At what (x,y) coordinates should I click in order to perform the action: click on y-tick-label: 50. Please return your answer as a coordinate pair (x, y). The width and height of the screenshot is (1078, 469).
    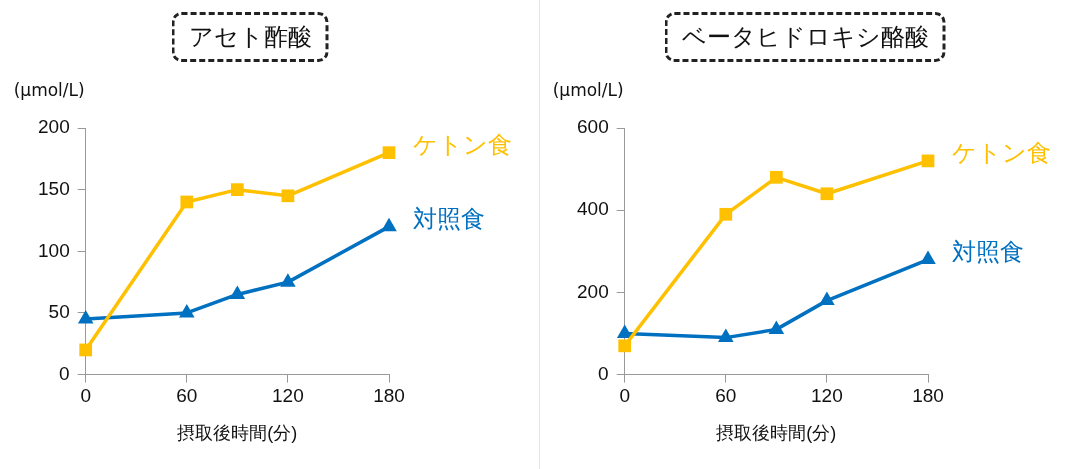
    Looking at the image, I should click on (59, 312).